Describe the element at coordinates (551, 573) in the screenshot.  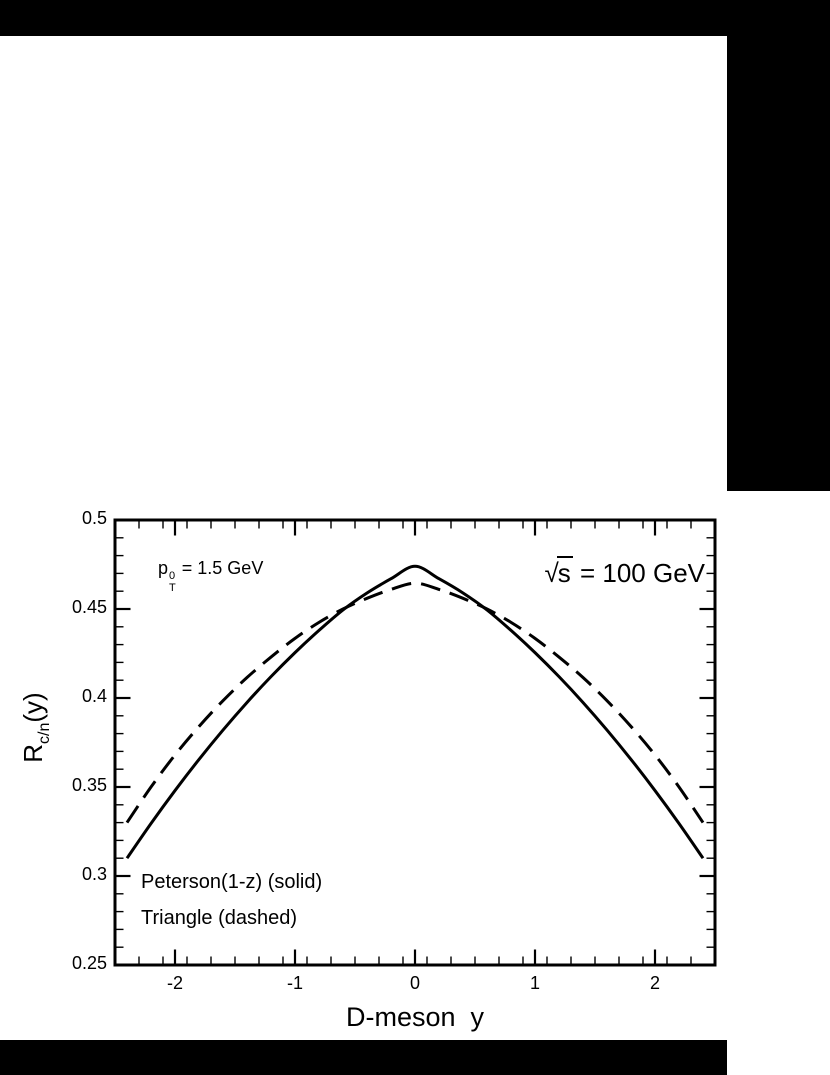
I see `sqrt-radical-icon: √` at that location.